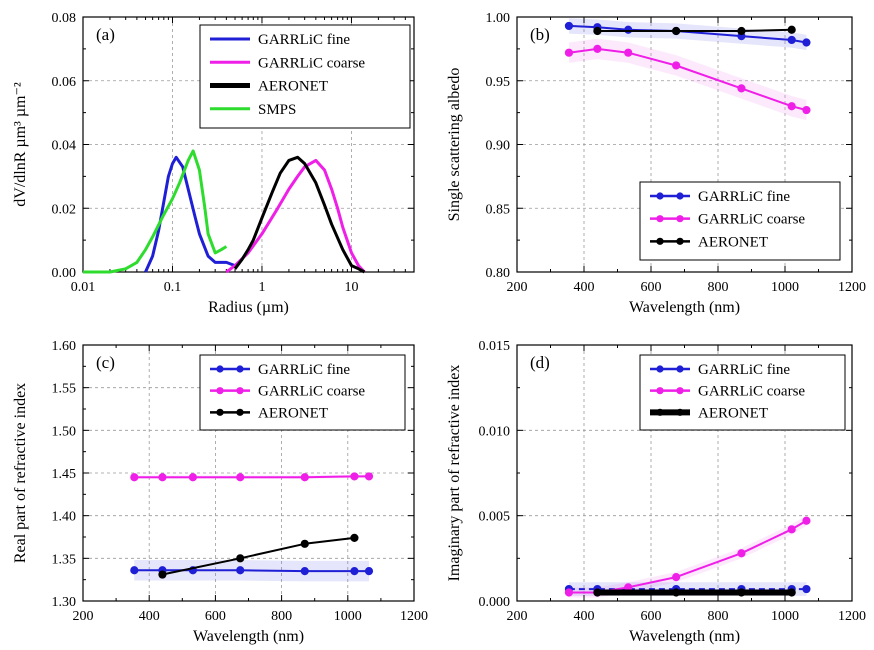 The image size is (874, 650). Describe the element at coordinates (261, 287) in the screenshot. I see `x-tick-label: 1` at that location.